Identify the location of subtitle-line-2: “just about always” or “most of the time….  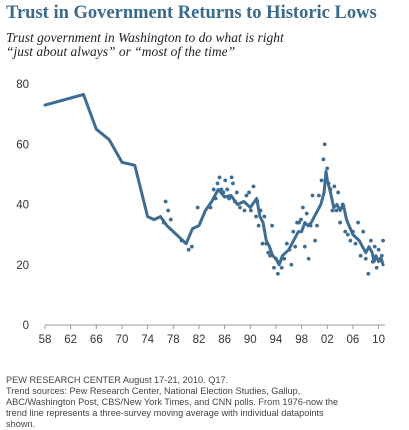
(121, 51).